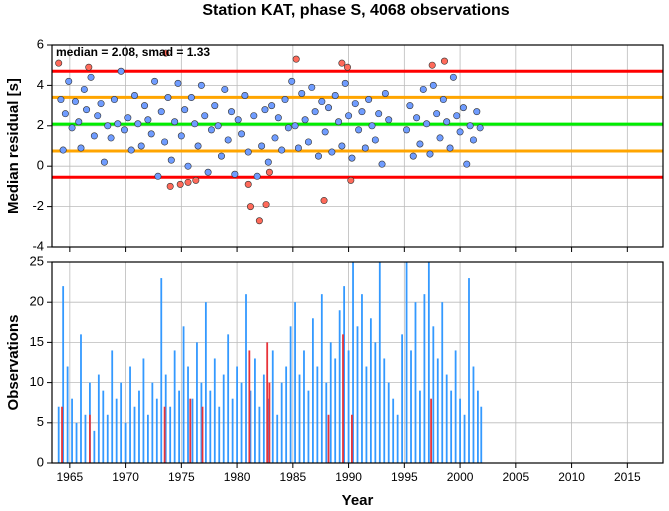  What do you see at coordinates (40, 43) in the screenshot?
I see `y-tick-label: 6` at bounding box center [40, 43].